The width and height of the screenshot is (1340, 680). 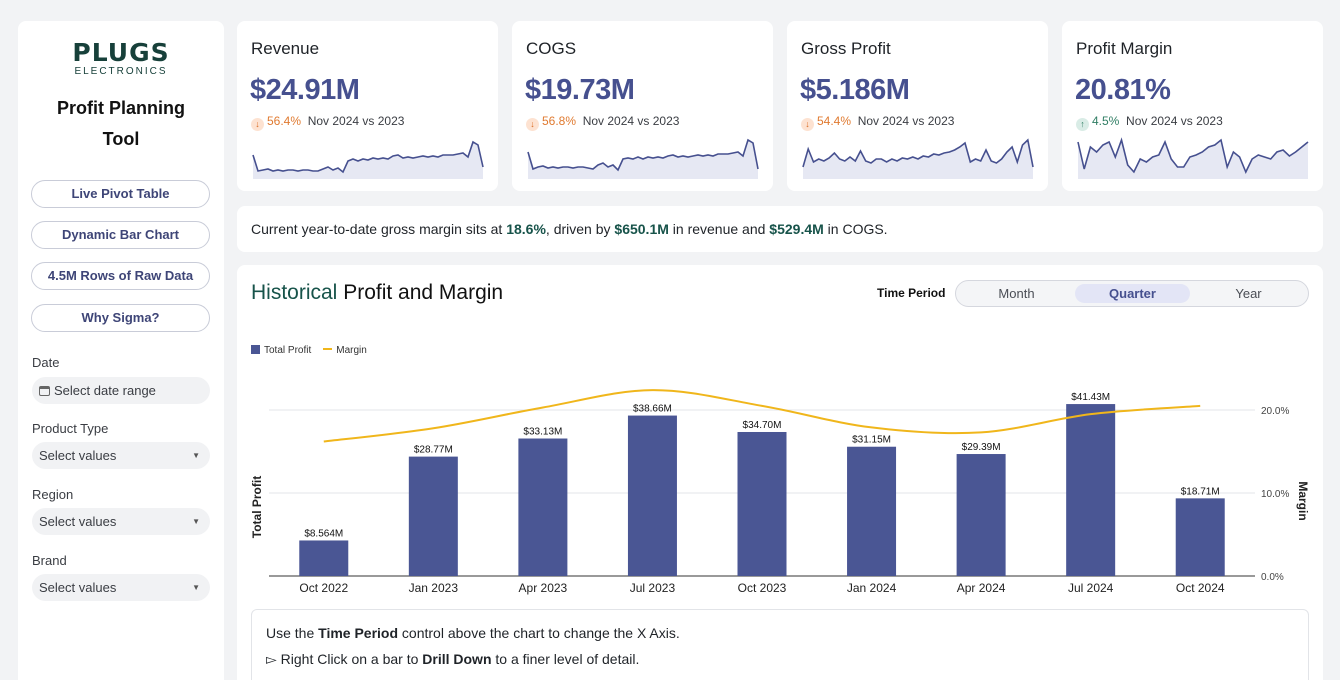 What do you see at coordinates (120, 194) in the screenshot?
I see `live-pivot-table-button: Live Pivot Table` at bounding box center [120, 194].